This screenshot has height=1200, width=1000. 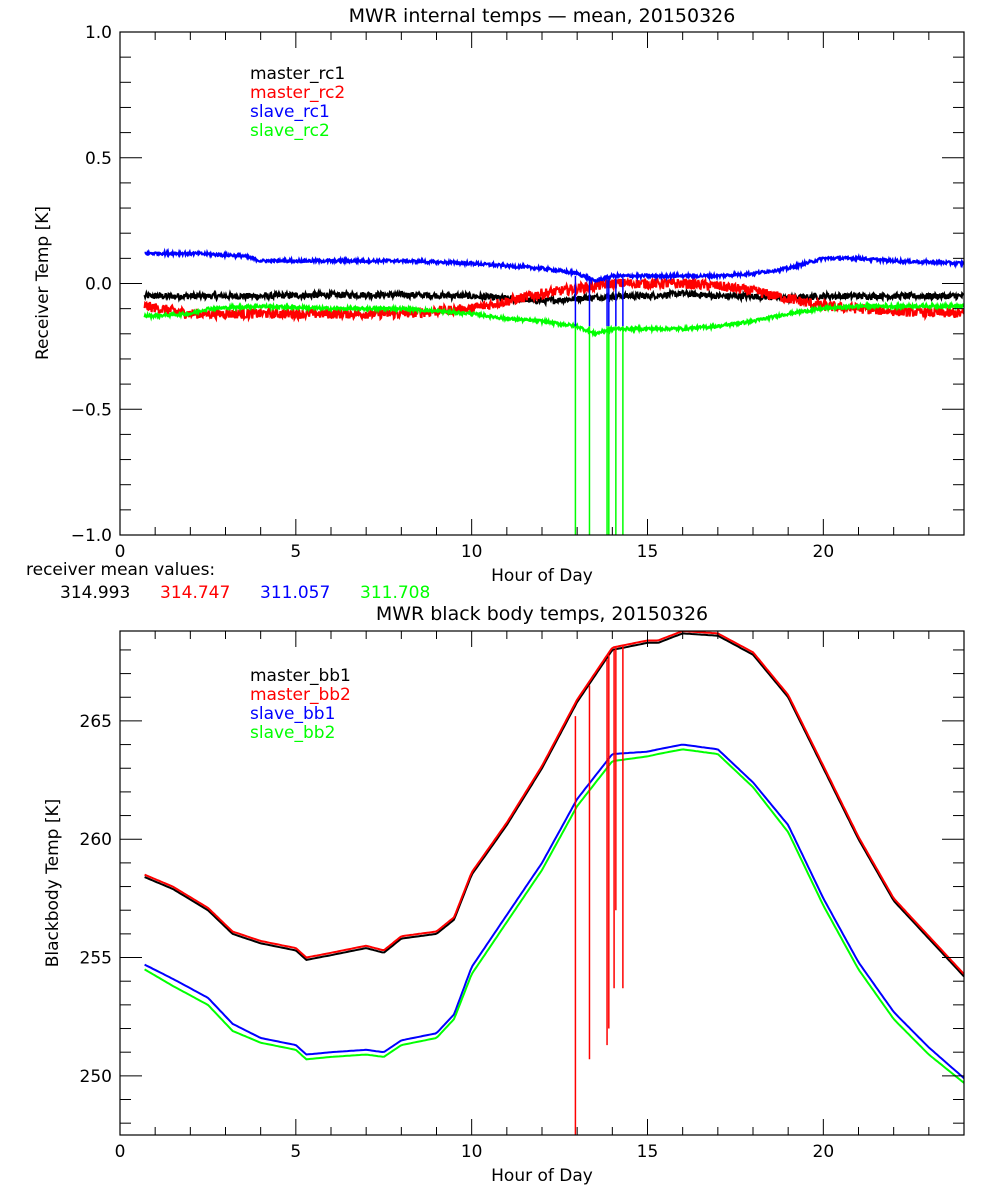 What do you see at coordinates (96, 959) in the screenshot?
I see `y-tick-label: 255` at bounding box center [96, 959].